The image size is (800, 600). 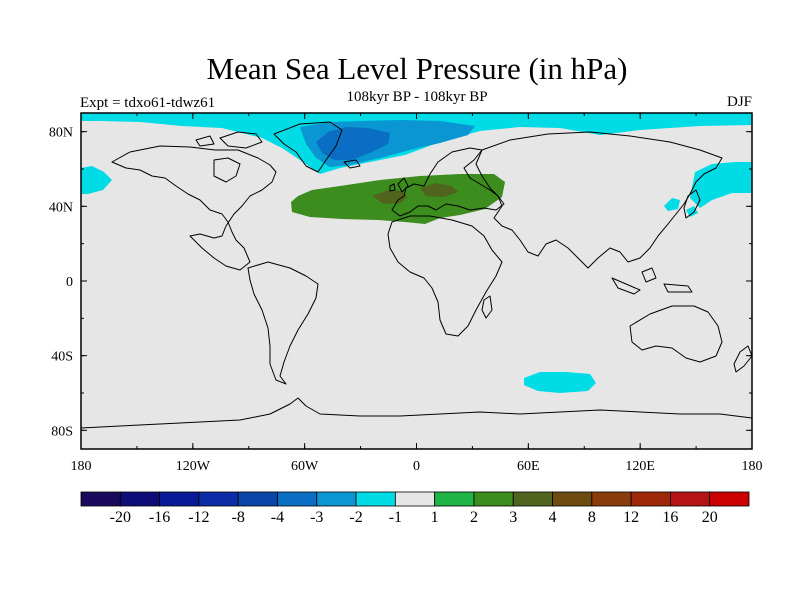 I want to click on colorbar-label: -8, so click(x=238, y=517).